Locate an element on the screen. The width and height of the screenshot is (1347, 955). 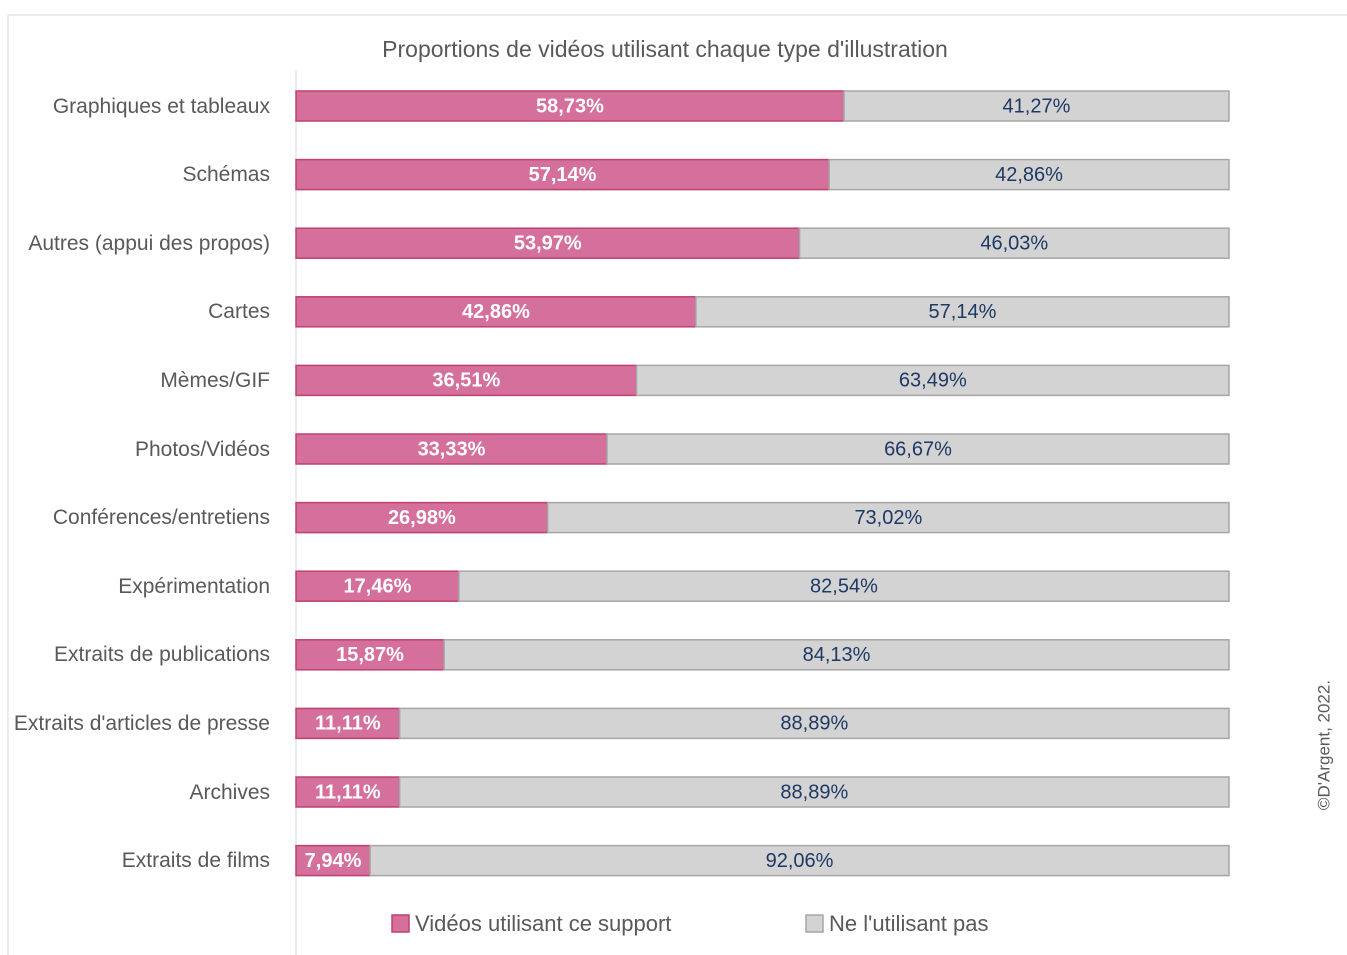
category-label: Conférences/entretiens is located at coordinates (161, 518).